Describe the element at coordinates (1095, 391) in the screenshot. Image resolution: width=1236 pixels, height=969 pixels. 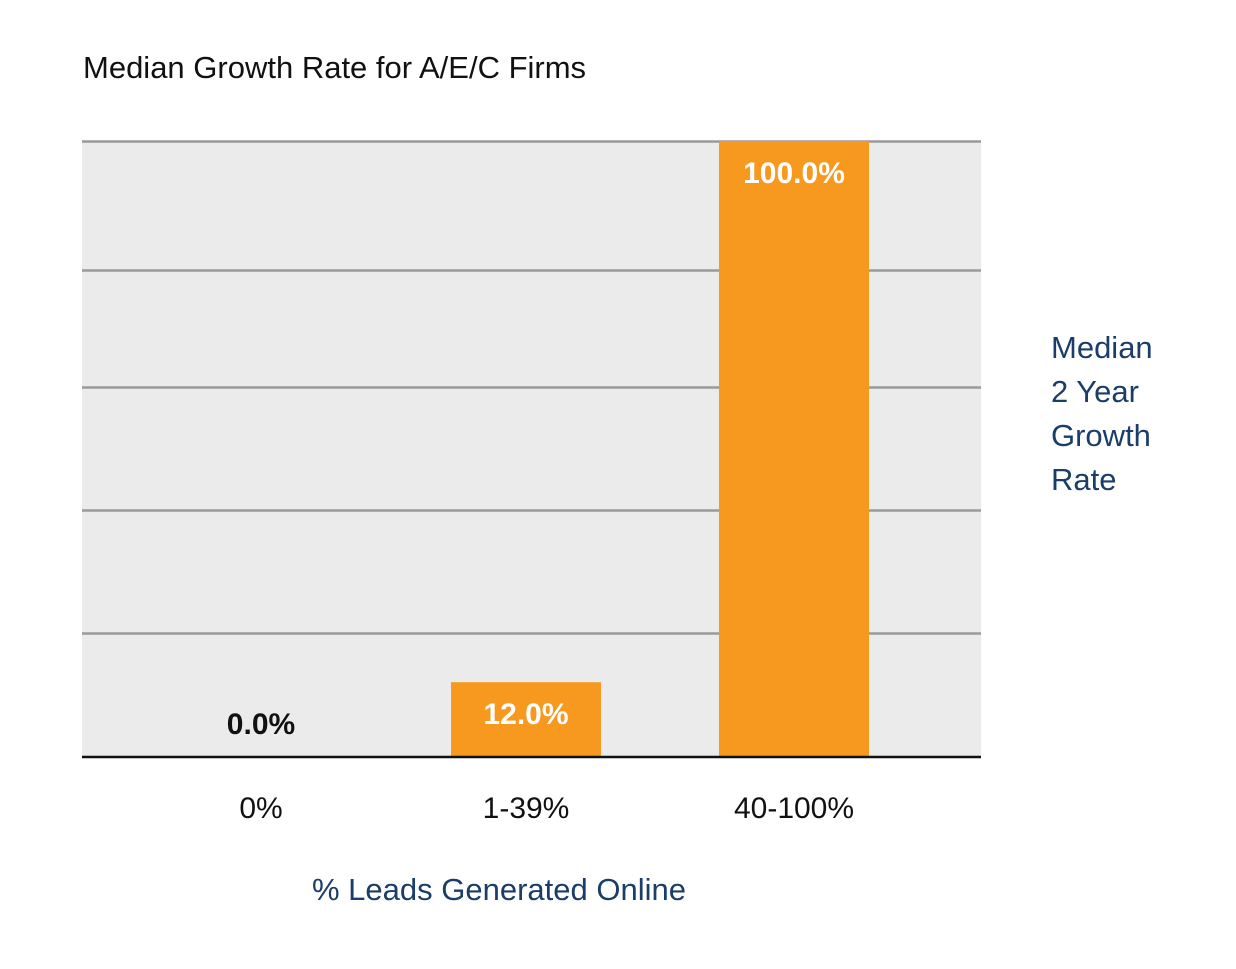
I see `y-axis-title-line: 2 Year` at that location.